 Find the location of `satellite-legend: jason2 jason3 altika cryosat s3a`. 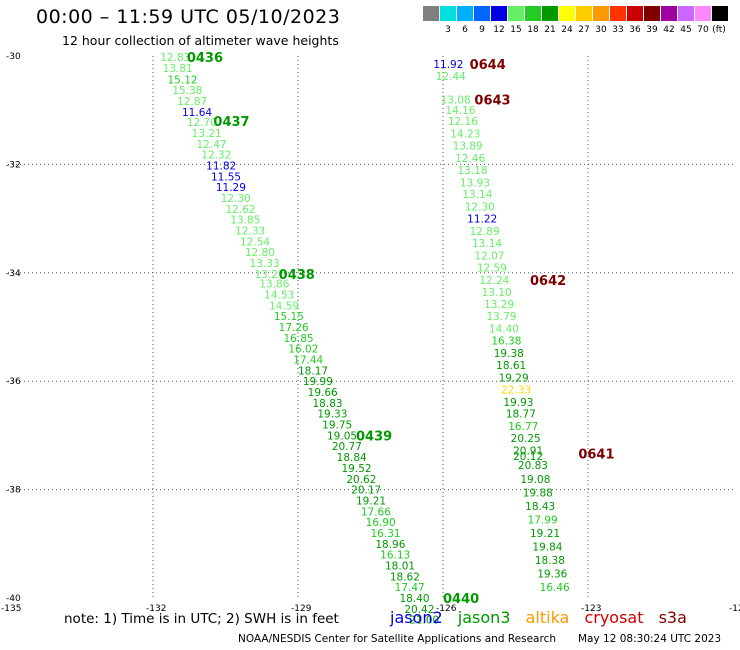

satellite-legend: jason2 jason3 altika cryosat s3a is located at coordinates (543, 617).